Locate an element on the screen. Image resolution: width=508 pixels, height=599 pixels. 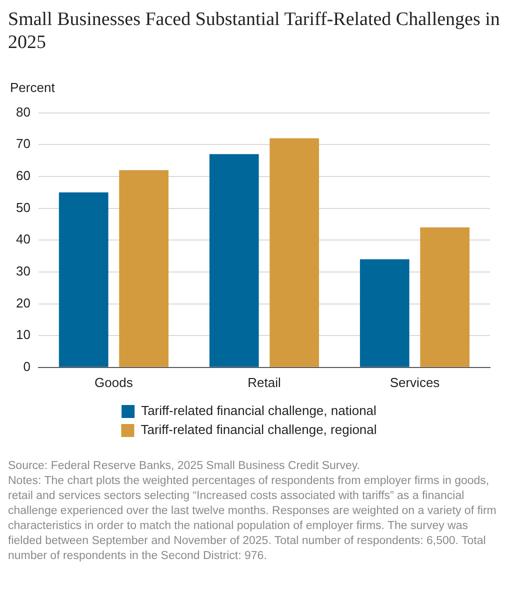
legend-label: Tariff-related financial challenge, regional is located at coordinates (258, 430).